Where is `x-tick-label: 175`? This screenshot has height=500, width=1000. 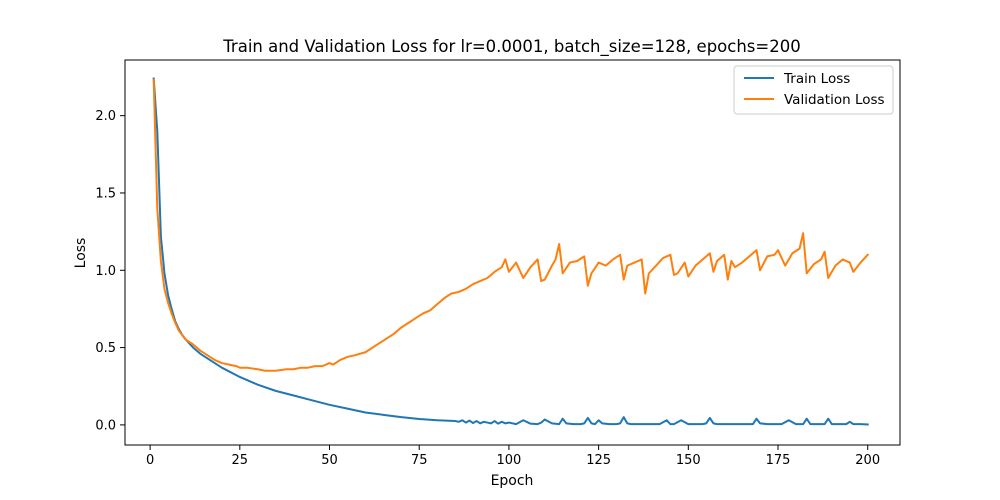
x-tick-label: 175 is located at coordinates (778, 460).